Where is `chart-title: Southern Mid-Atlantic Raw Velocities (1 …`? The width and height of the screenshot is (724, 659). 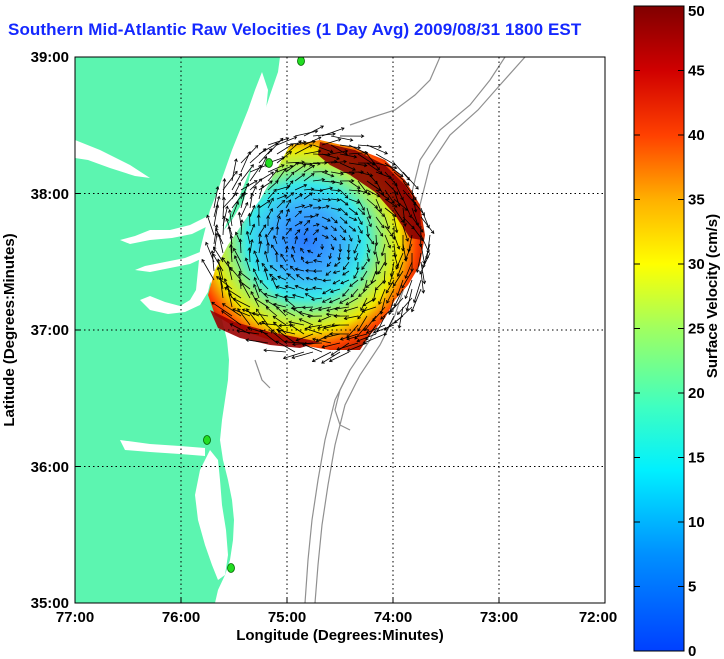 chart-title: Southern Mid-Atlantic Raw Velocities (1 … is located at coordinates (295, 29).